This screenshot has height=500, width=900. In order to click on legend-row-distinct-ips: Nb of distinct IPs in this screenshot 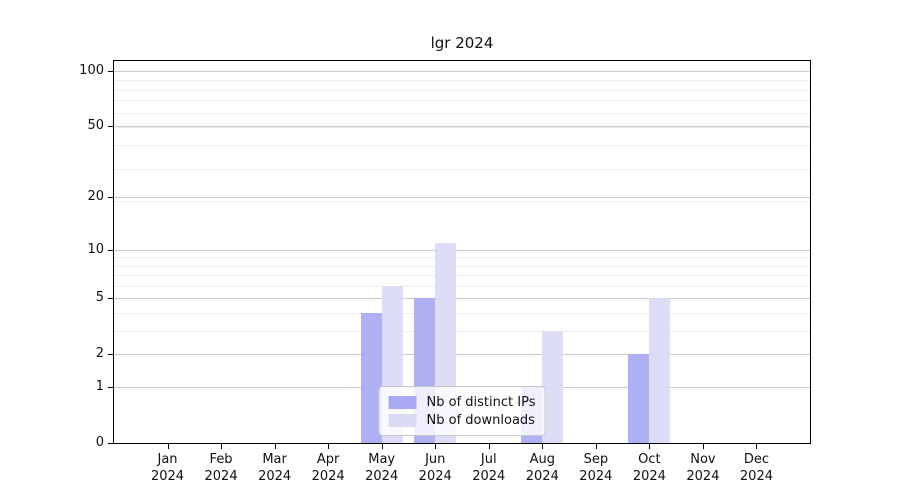, I will do `click(462, 402)`.